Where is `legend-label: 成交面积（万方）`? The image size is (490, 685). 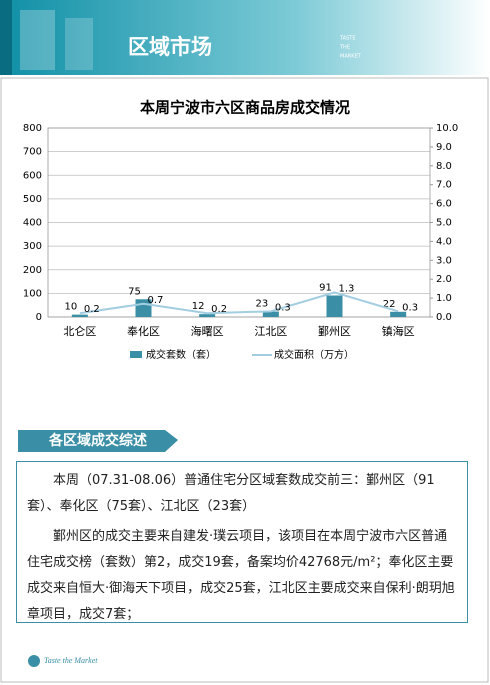
legend-label: 成交面积（万方） is located at coordinates (314, 354).